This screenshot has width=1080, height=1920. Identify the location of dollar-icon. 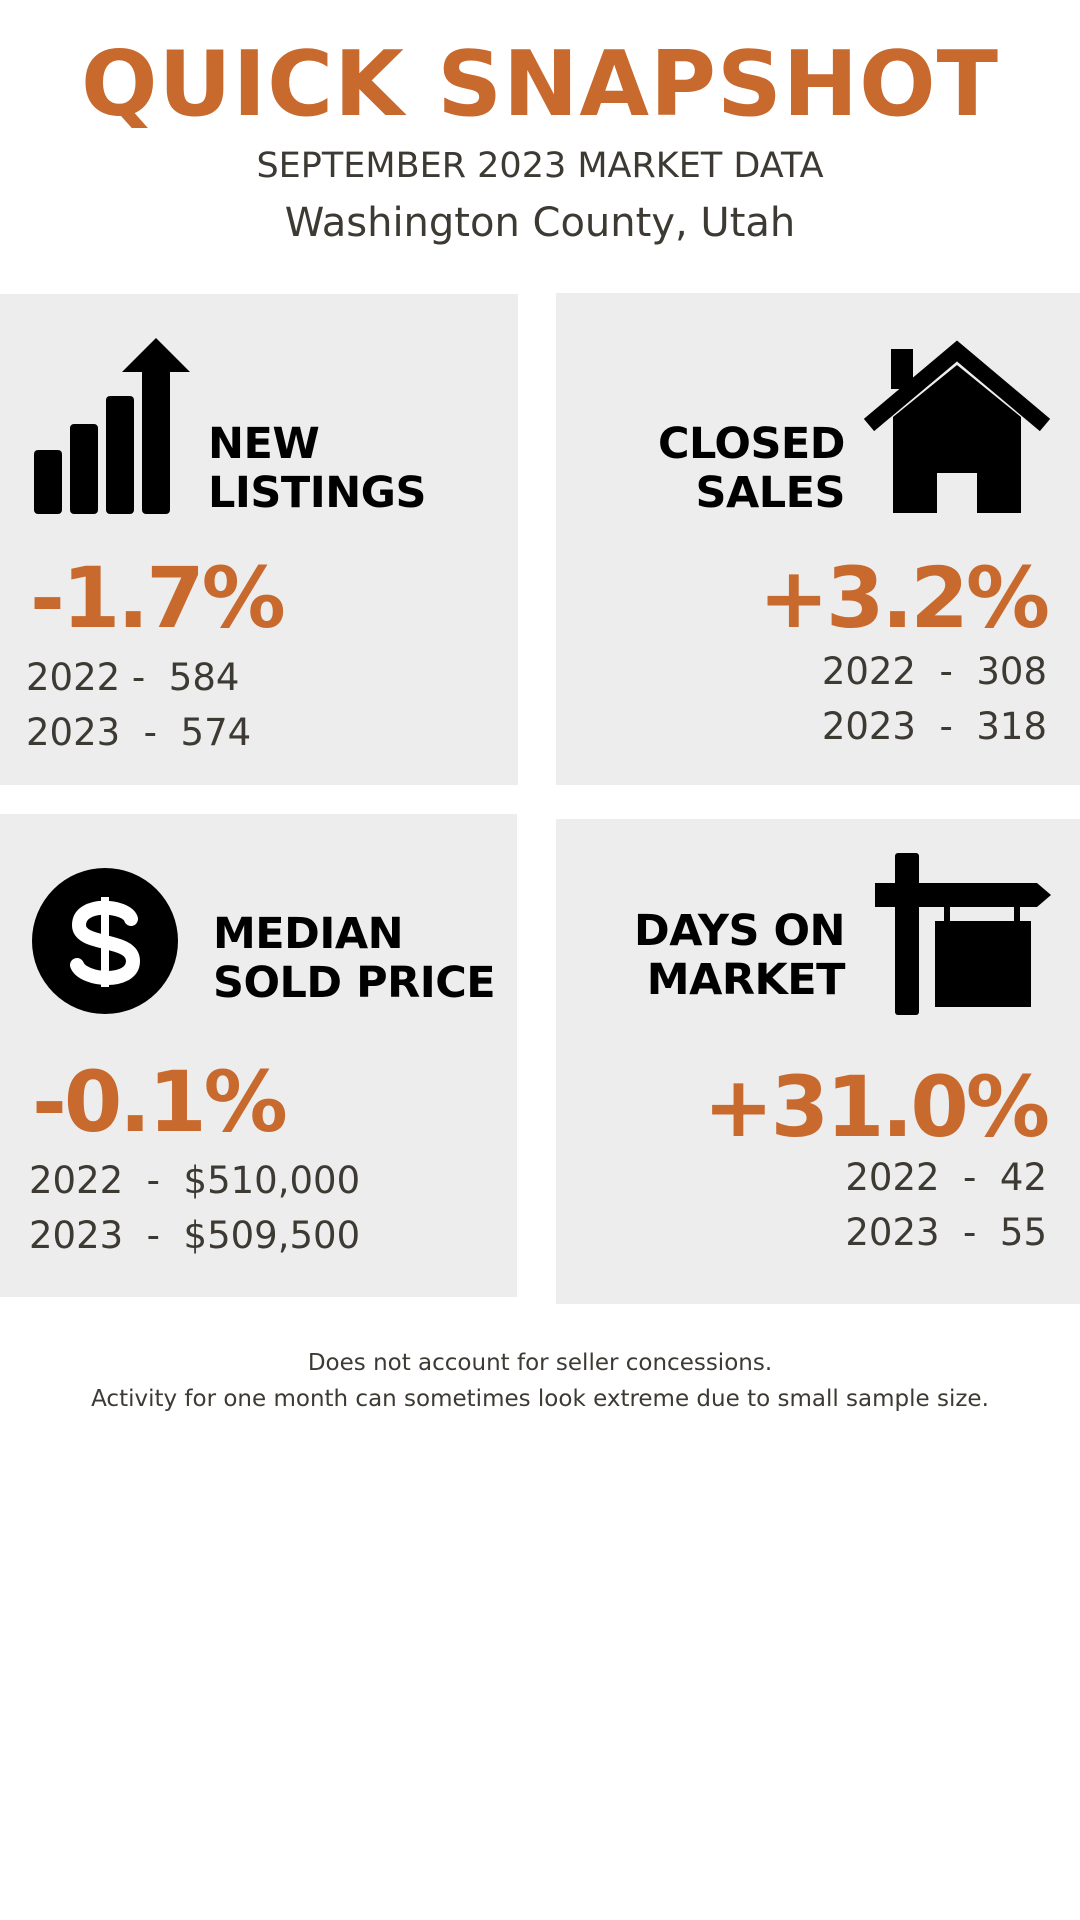
(105, 941).